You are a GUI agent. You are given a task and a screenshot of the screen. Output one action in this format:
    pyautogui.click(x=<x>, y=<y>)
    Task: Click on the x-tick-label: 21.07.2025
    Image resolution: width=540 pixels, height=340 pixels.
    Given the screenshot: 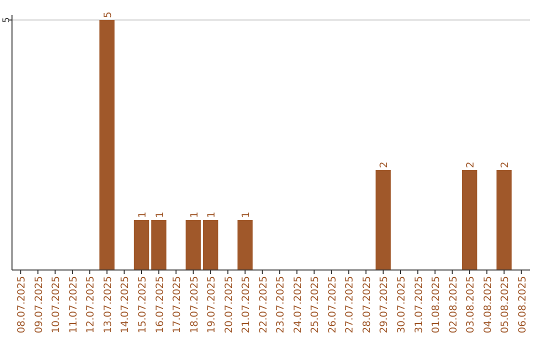 What is the action you would take?
    pyautogui.click(x=246, y=305)
    